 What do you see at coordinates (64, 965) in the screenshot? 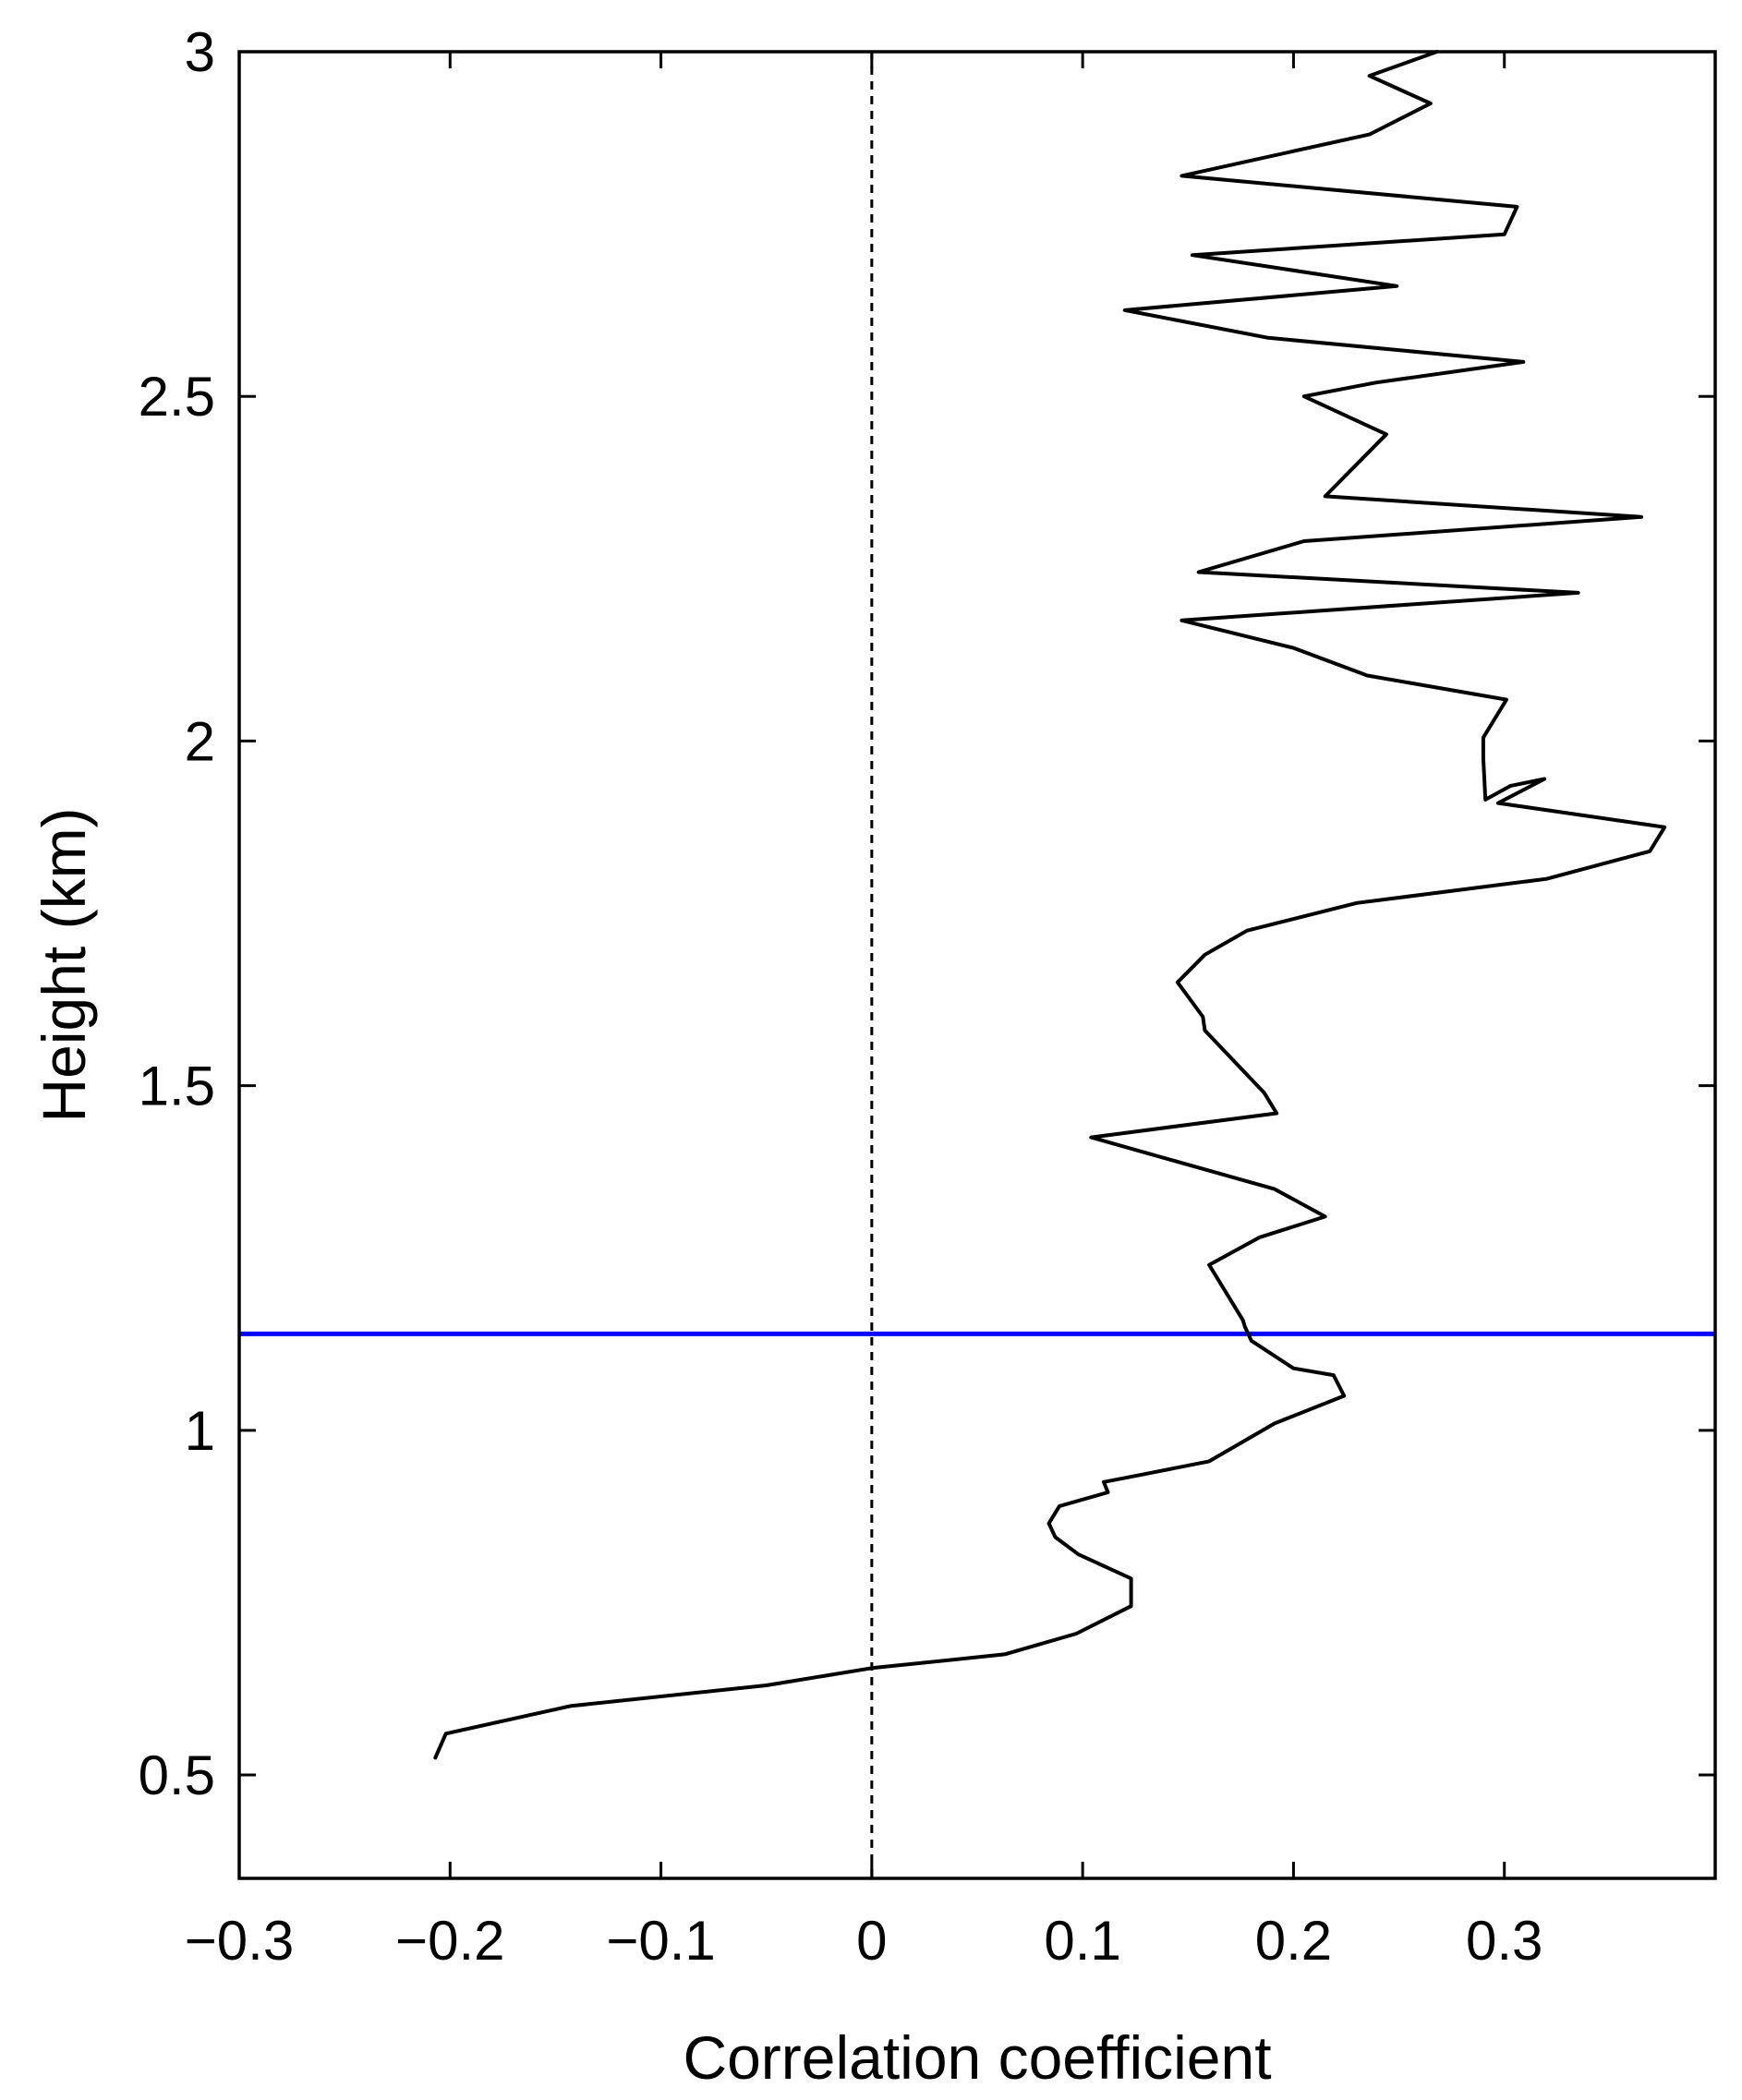
I see `y-axis-label: Height (km)` at bounding box center [64, 965].